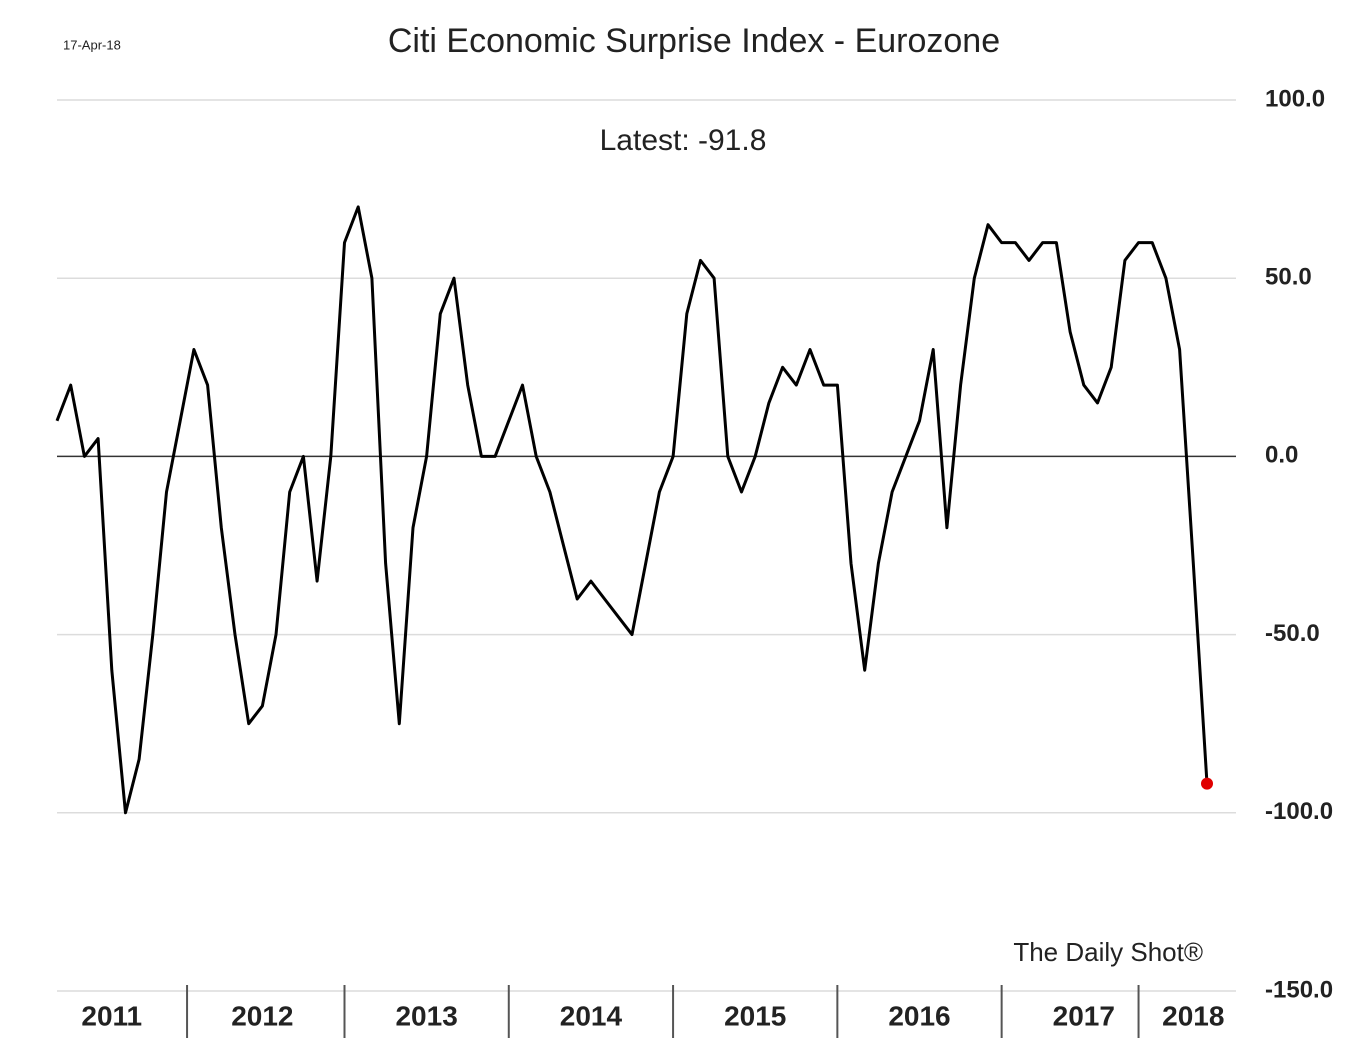  I want to click on chart-title: Citi Economic Surprise Index - Eurozone, so click(694, 41).